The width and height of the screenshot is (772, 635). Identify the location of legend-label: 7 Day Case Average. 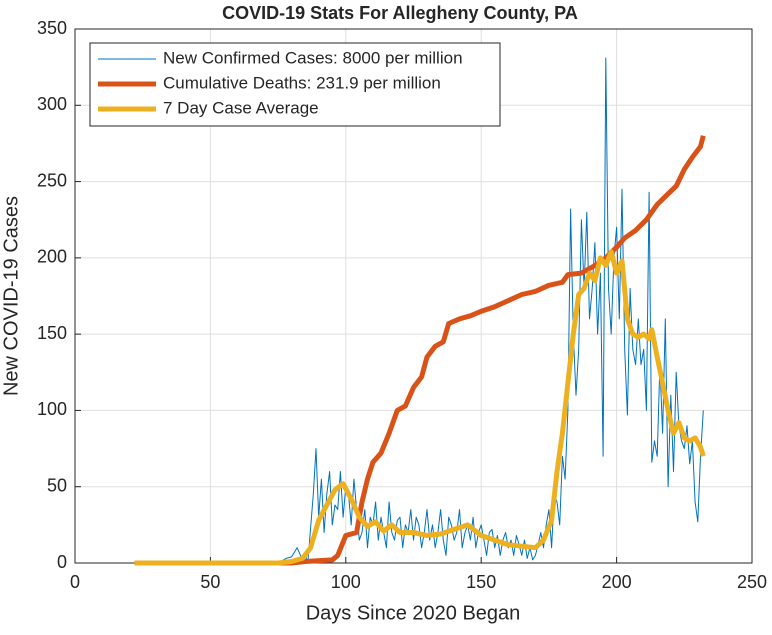
(241, 107).